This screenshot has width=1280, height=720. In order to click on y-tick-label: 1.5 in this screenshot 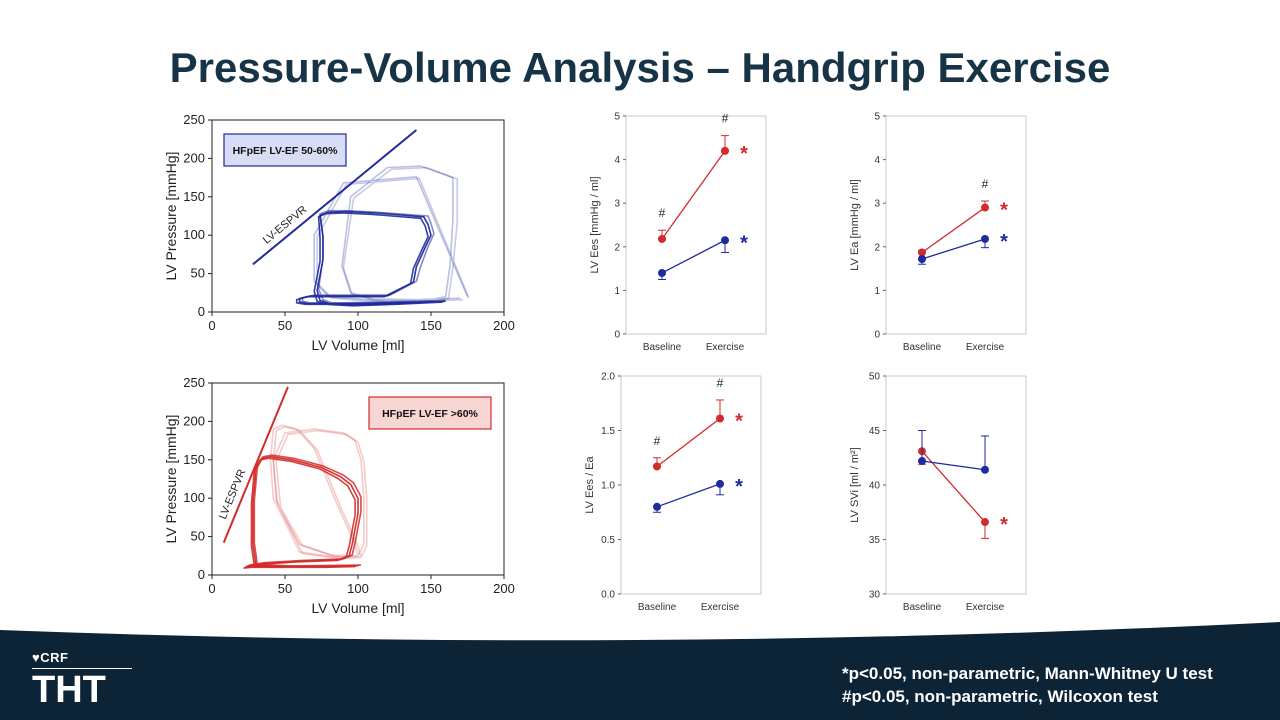, I will do `click(608, 431)`.